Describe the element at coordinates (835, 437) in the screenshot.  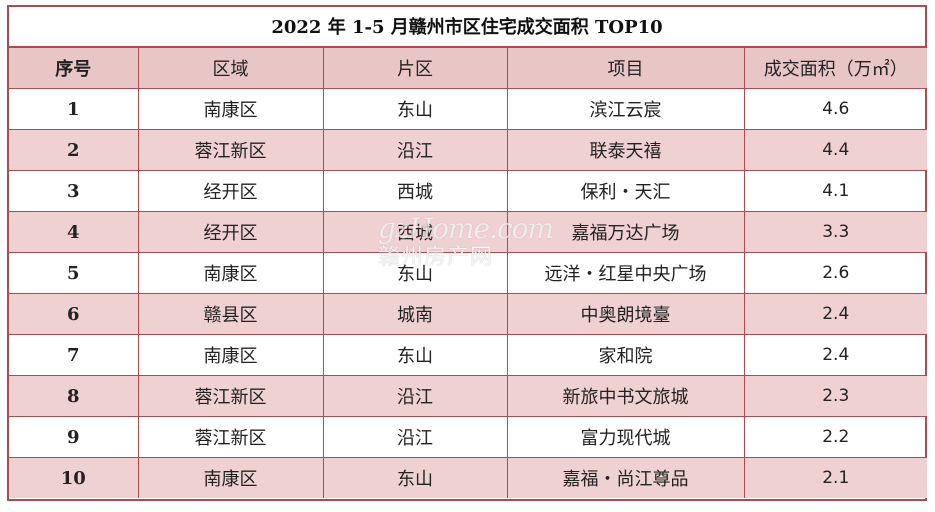
I see `row-area: 2.2` at that location.